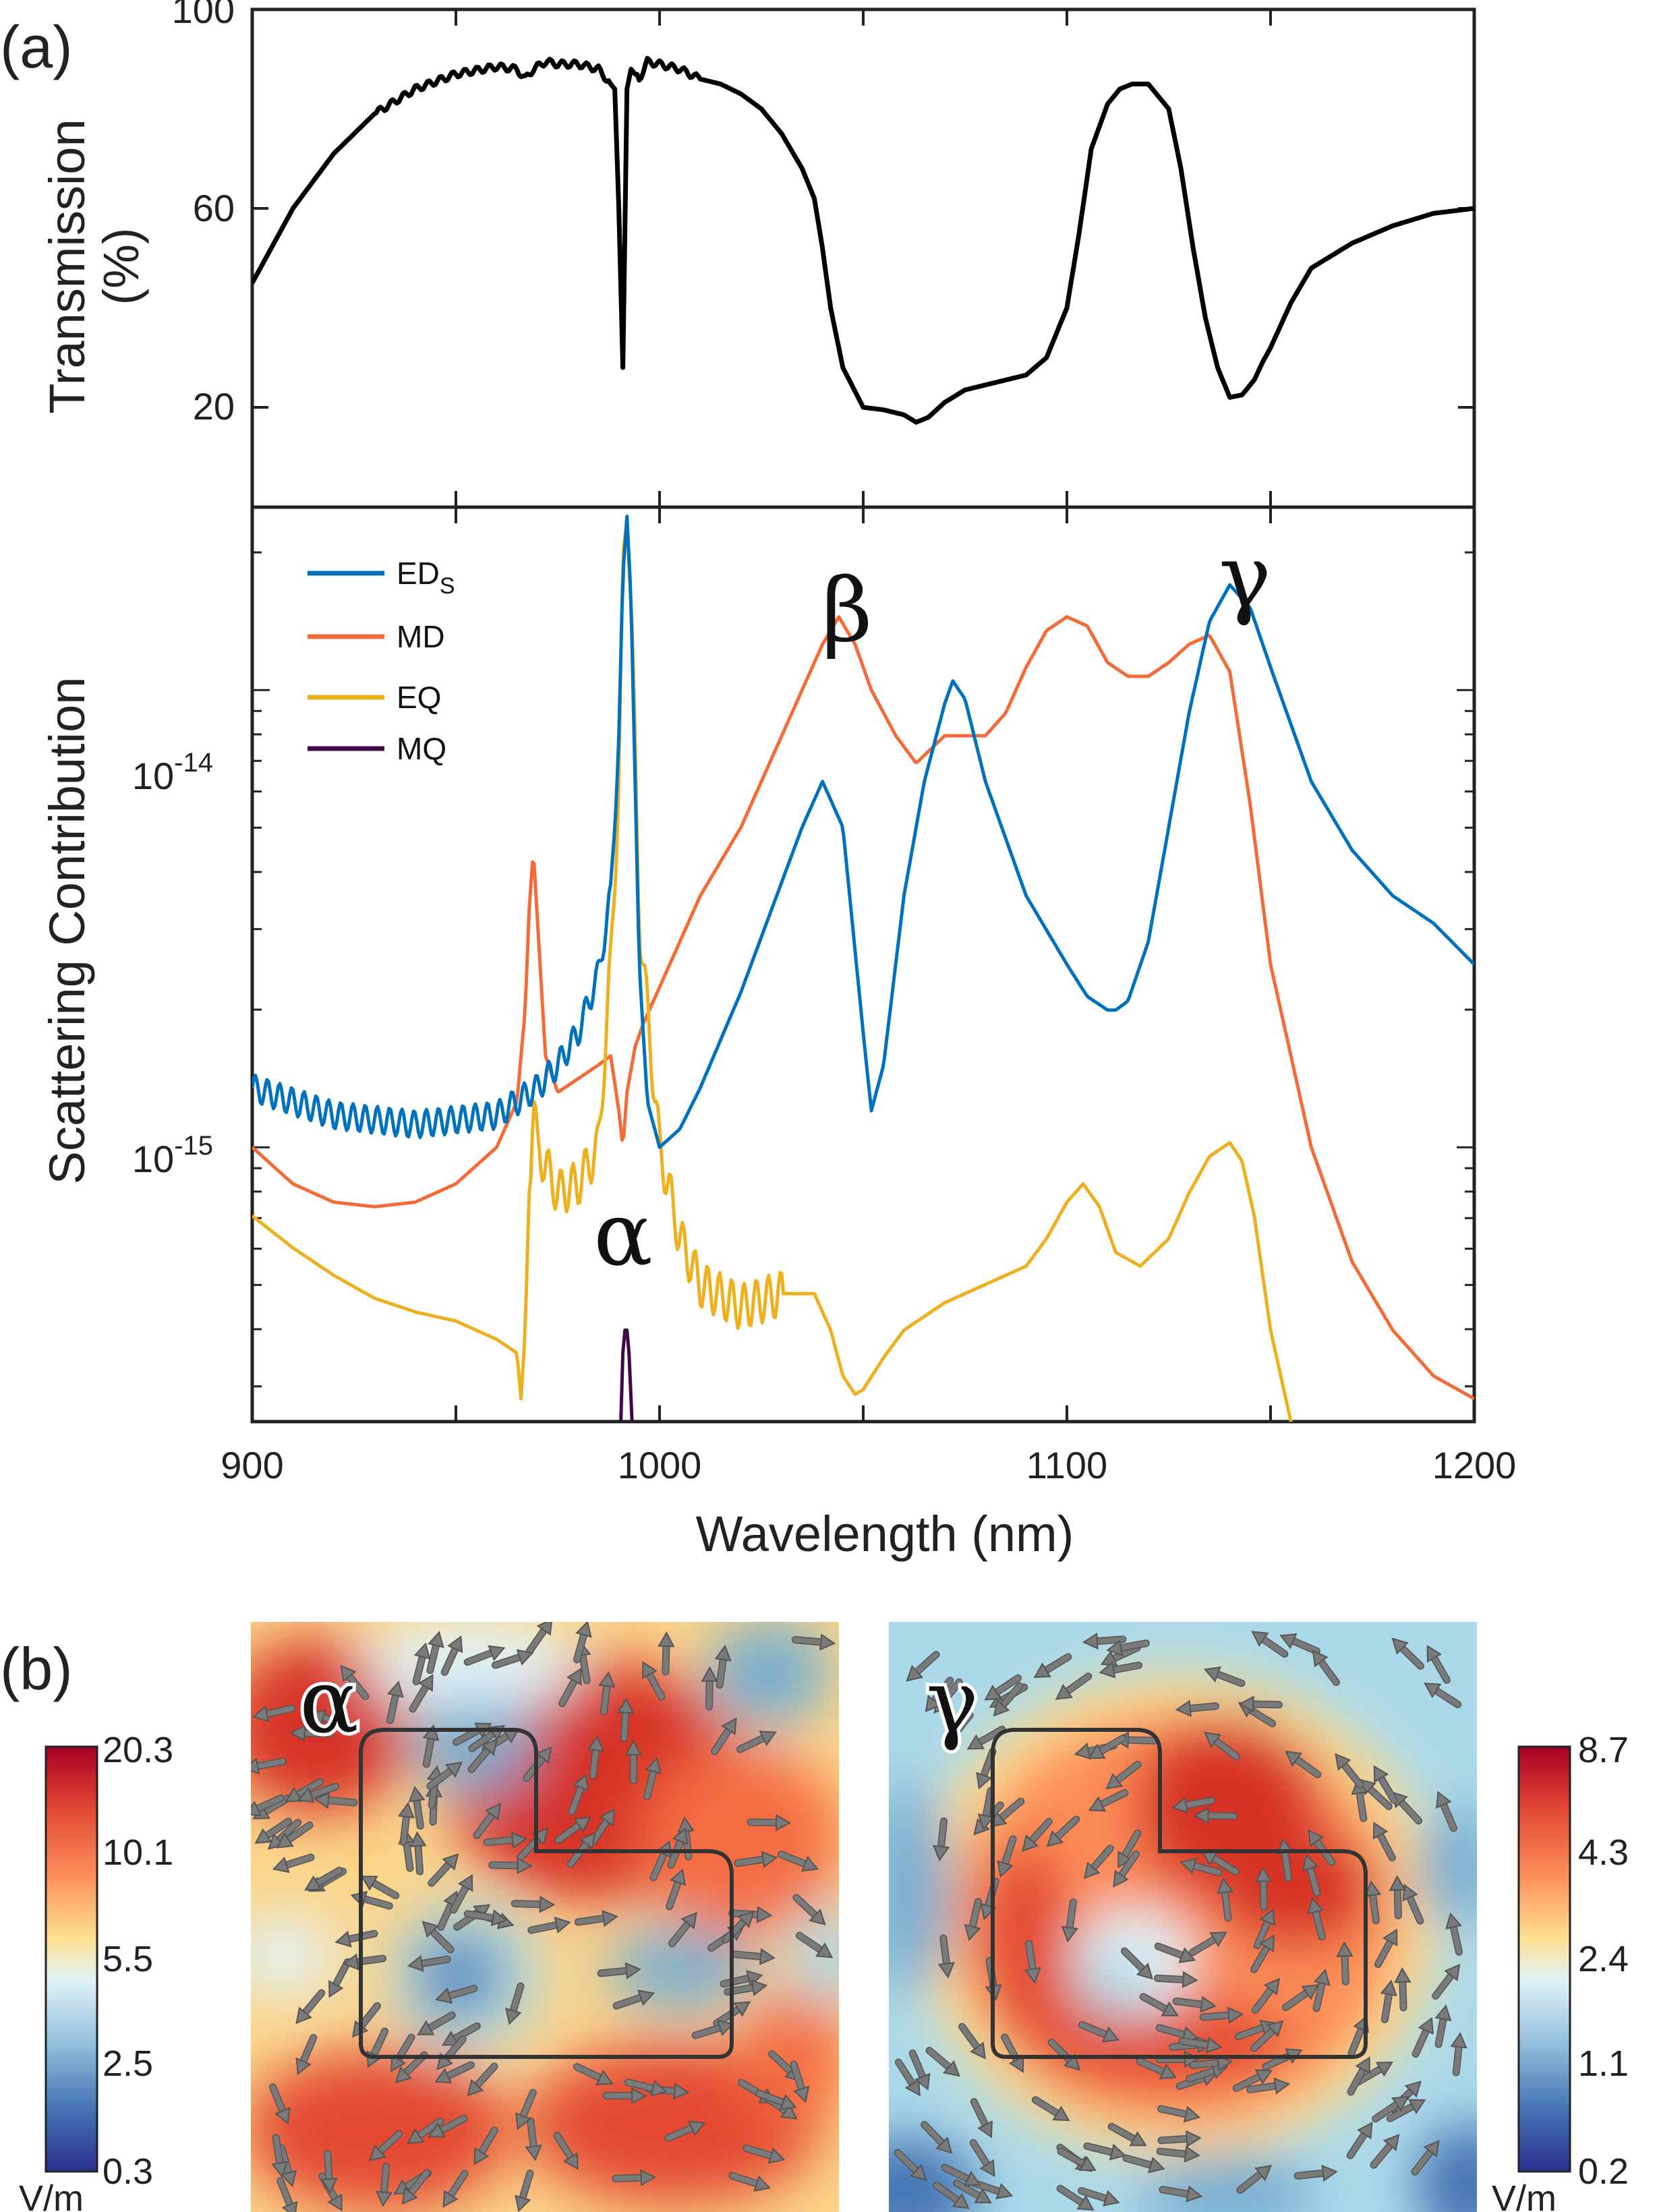 This screenshot has width=1659, height=2212. I want to click on ytick-1e-15: 10-15, so click(172, 1155).